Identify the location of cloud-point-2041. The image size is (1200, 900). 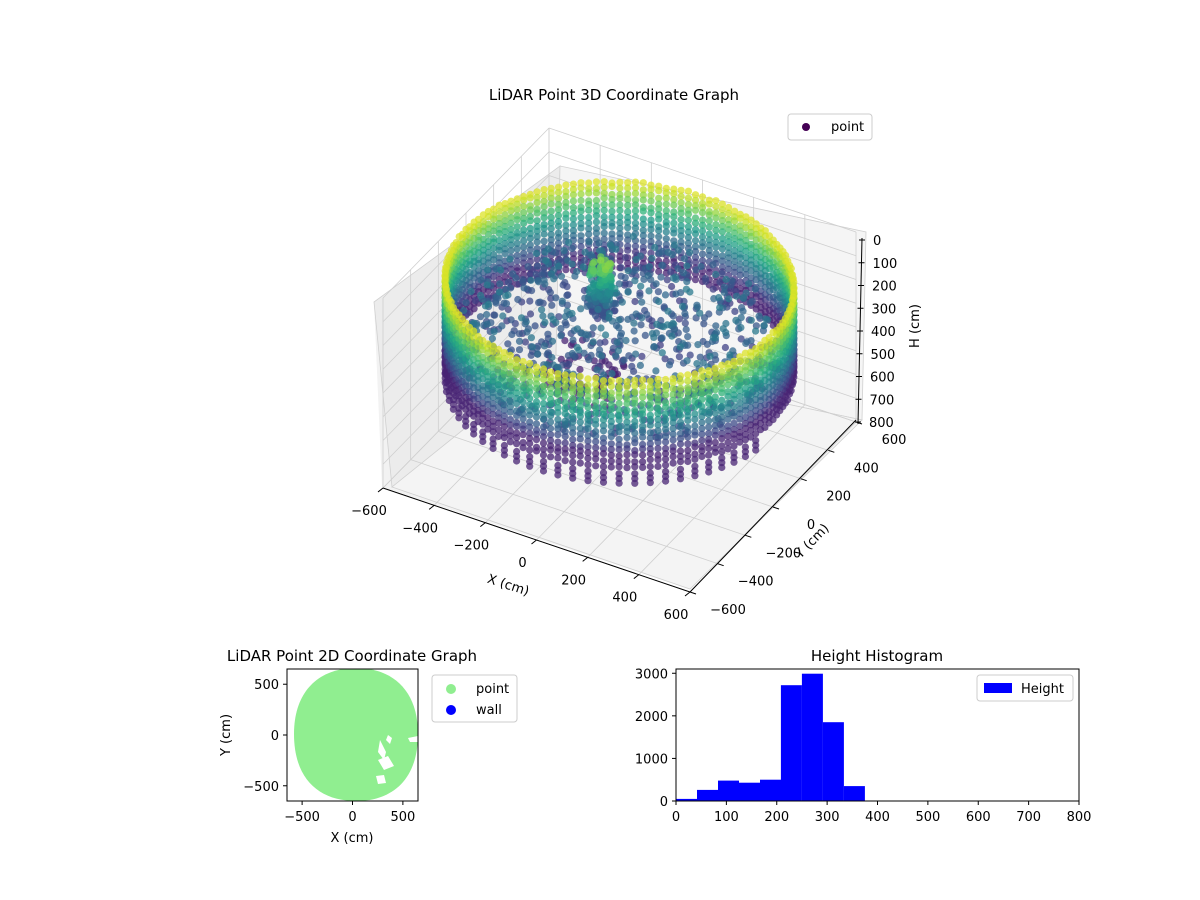
(552, 357).